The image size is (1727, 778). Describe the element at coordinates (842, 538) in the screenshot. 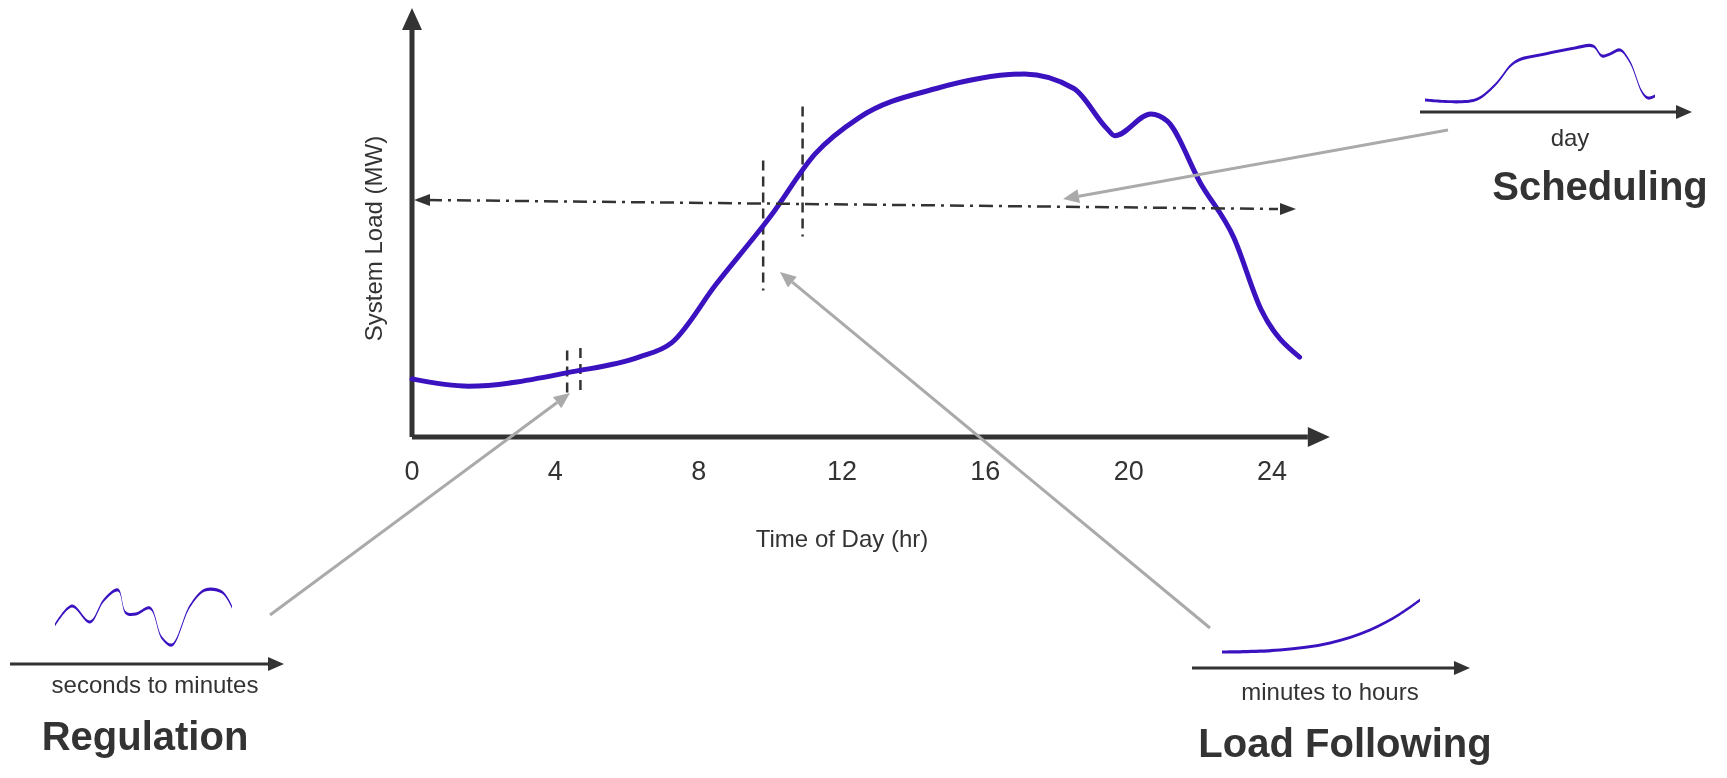

I see `x-axis-title: Time of Day (hr)` at that location.